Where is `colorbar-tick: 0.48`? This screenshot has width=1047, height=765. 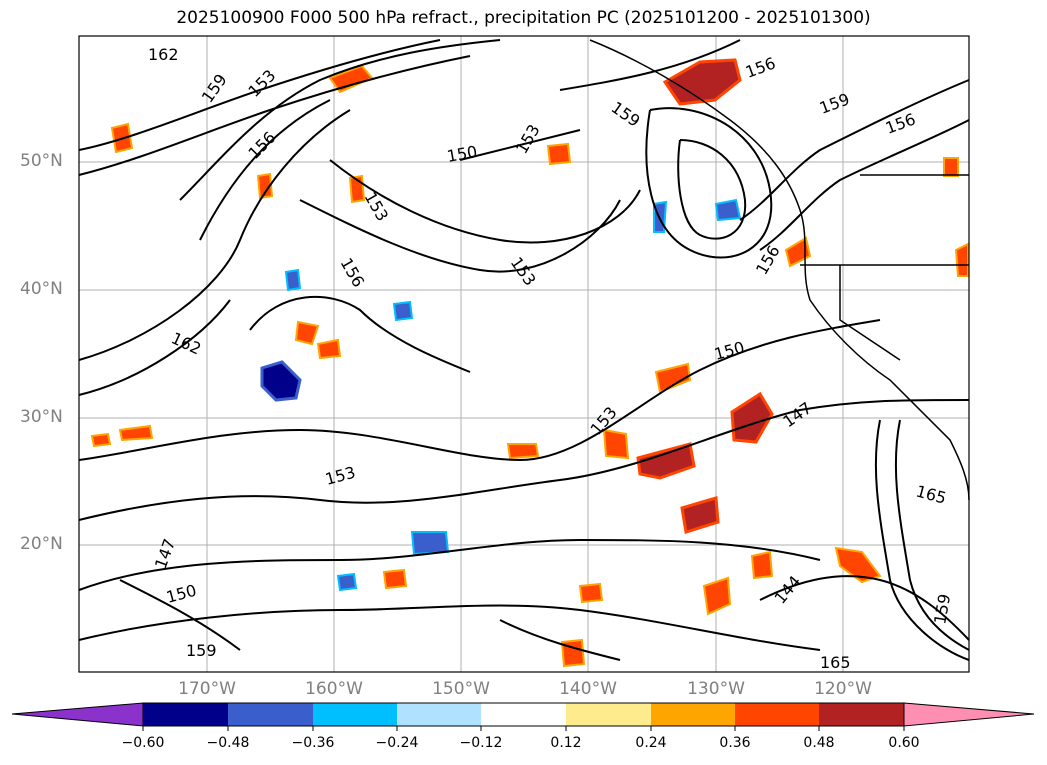
colorbar-tick: 0.48 is located at coordinates (819, 743).